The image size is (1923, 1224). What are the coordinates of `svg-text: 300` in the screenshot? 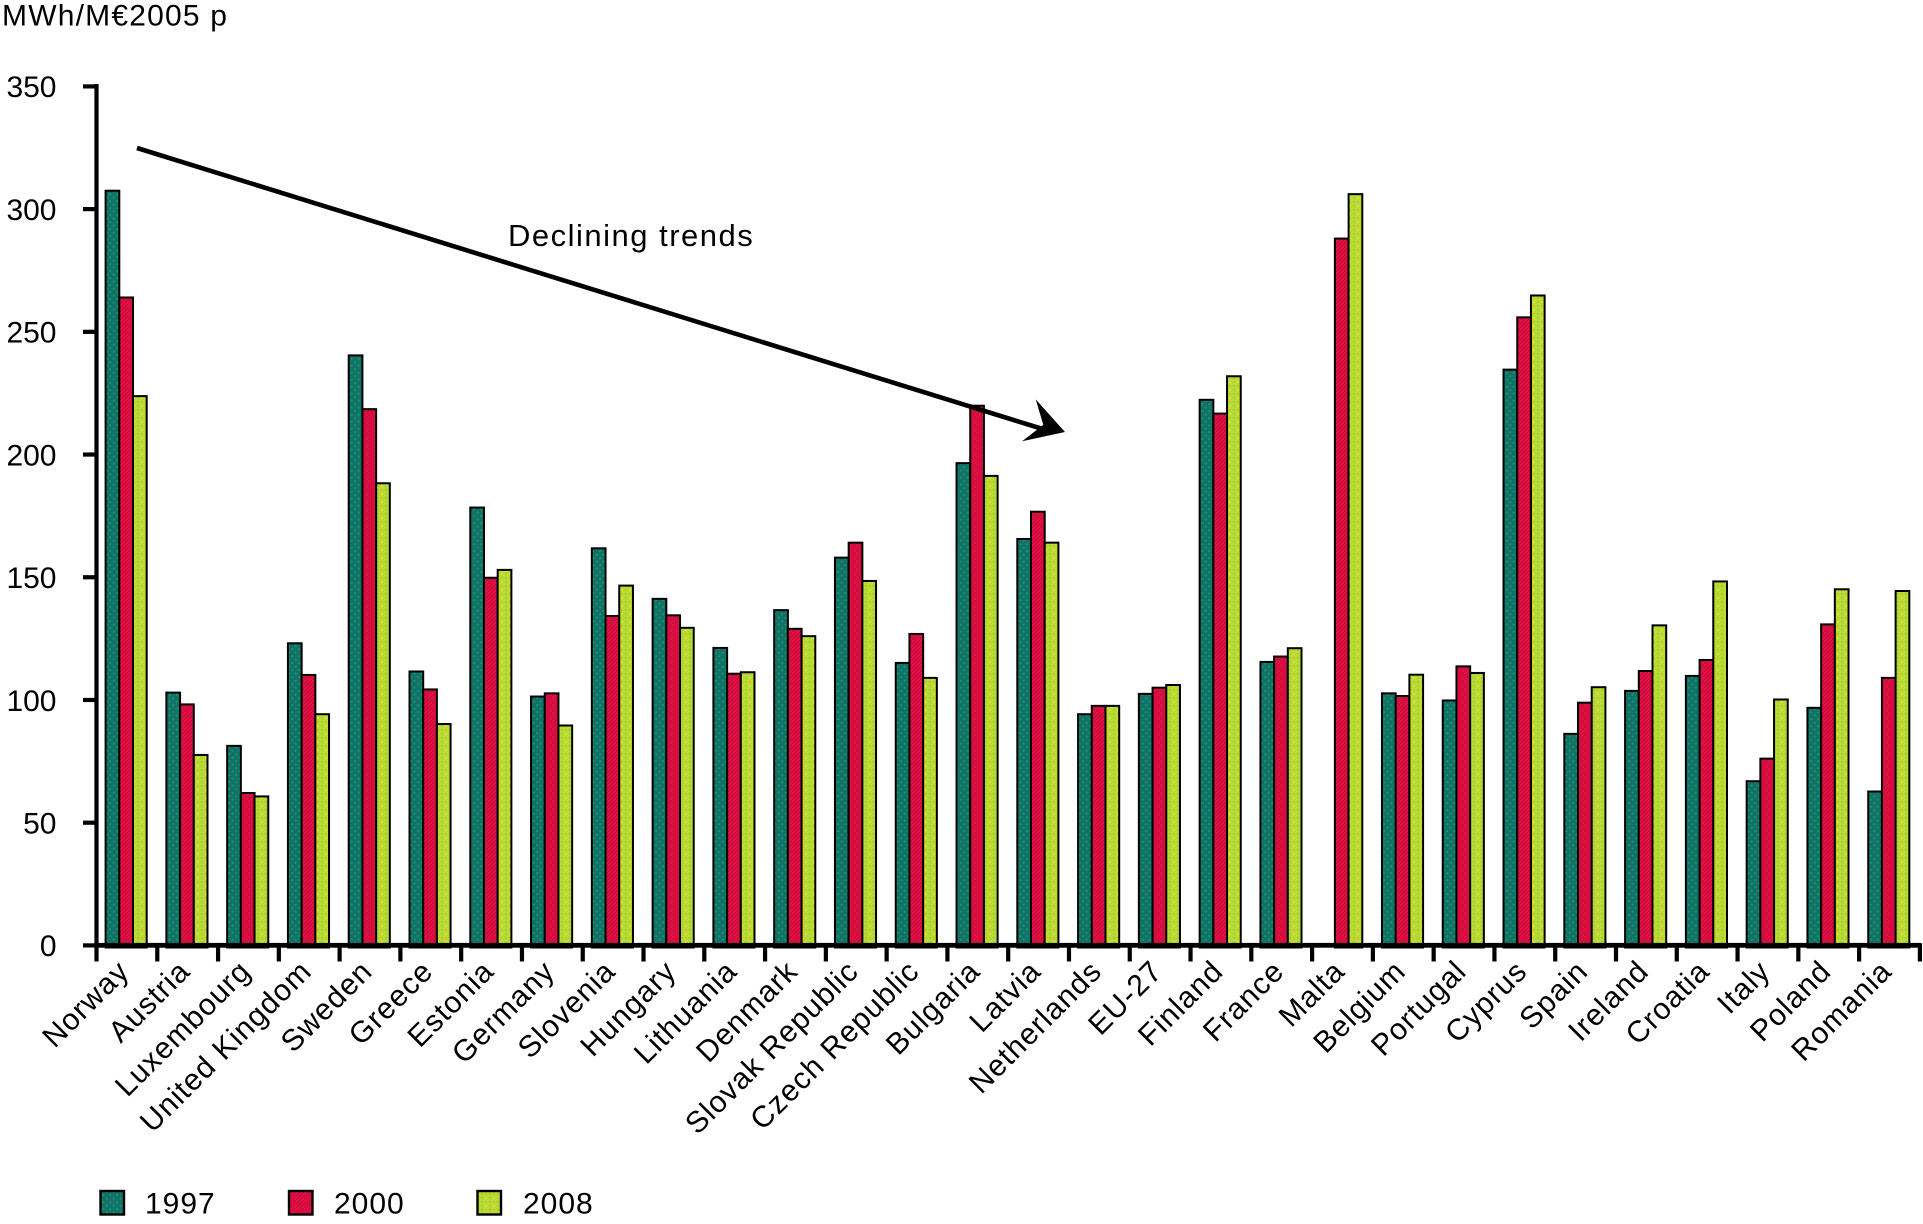 It's located at (31, 210).